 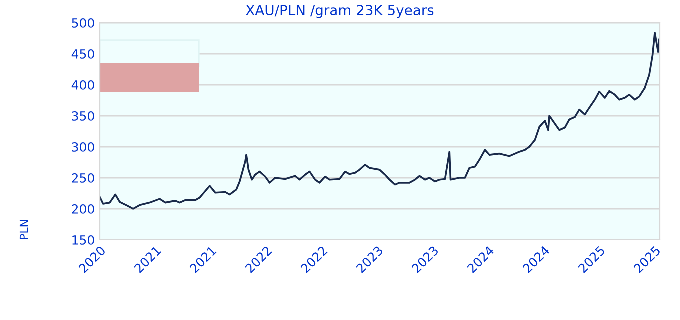 What do you see at coordinates (83, 85) in the screenshot?
I see `y-tick-label: 400` at bounding box center [83, 85].